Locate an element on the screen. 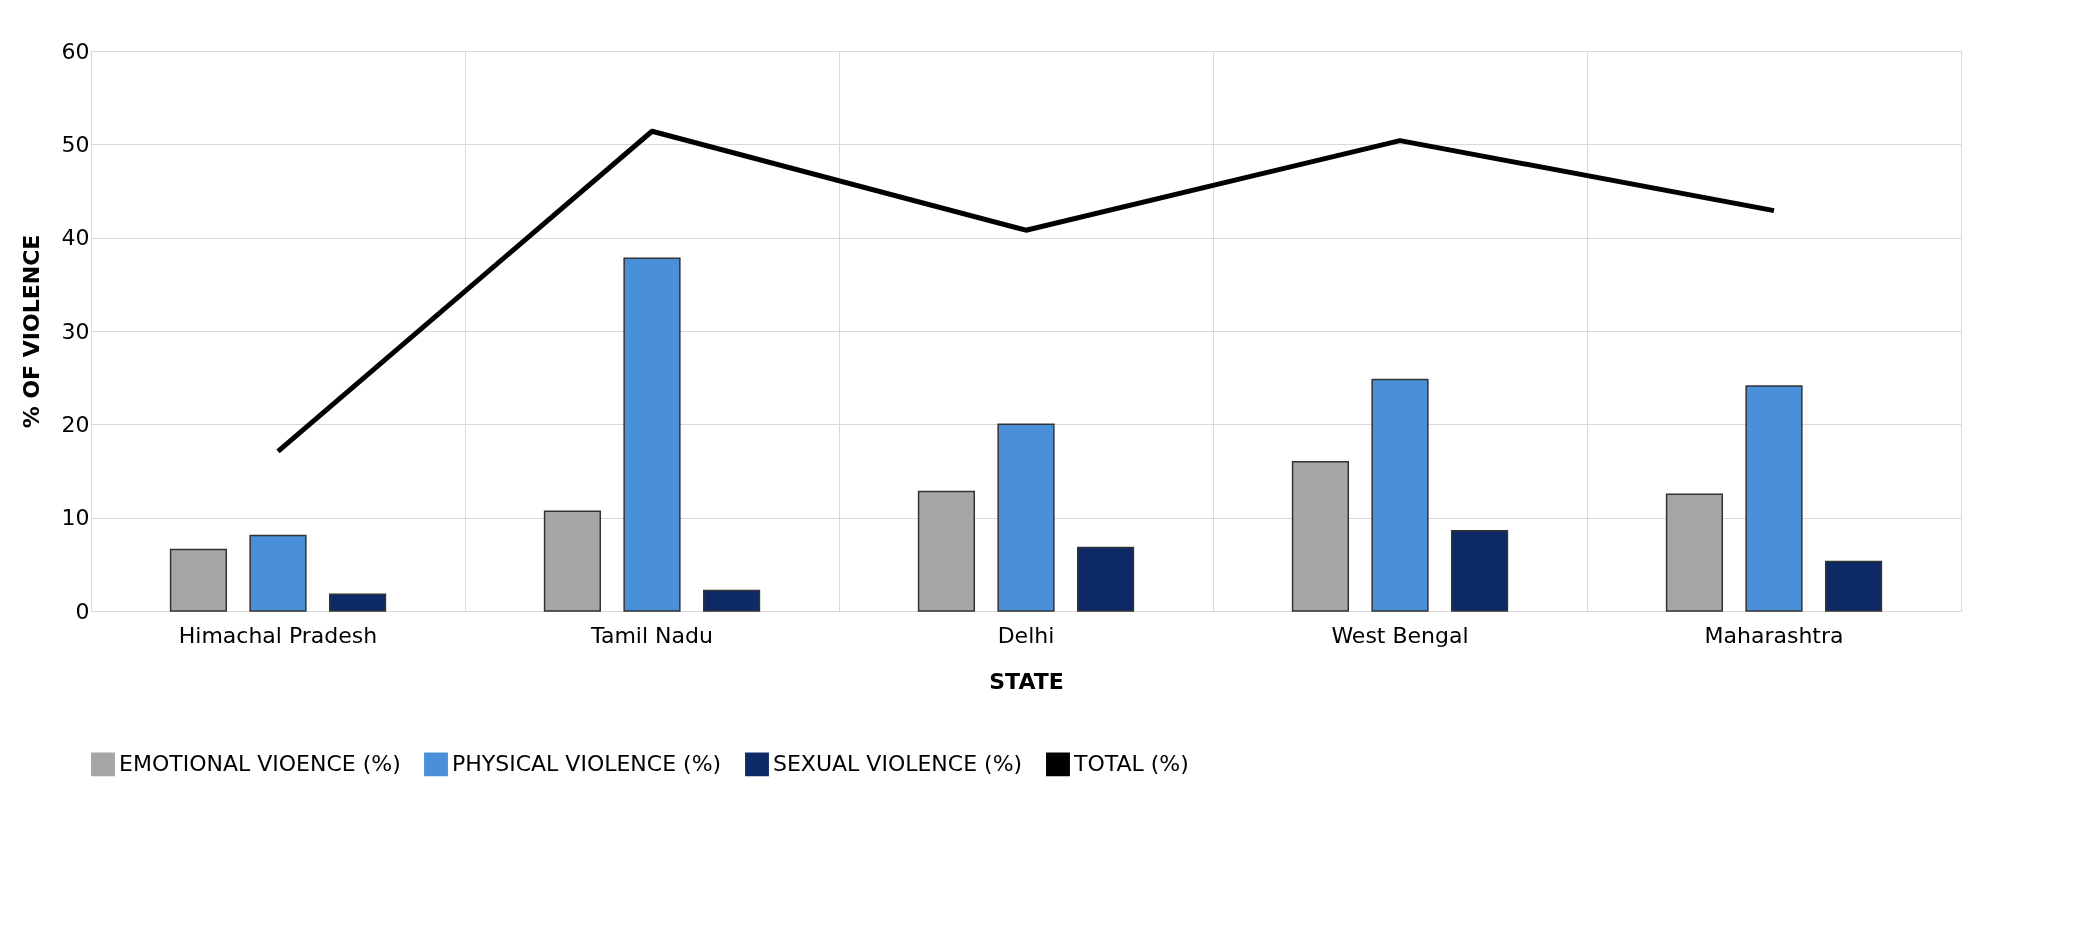 The image size is (2079, 931). y-tick-label: 10 is located at coordinates (75, 518).